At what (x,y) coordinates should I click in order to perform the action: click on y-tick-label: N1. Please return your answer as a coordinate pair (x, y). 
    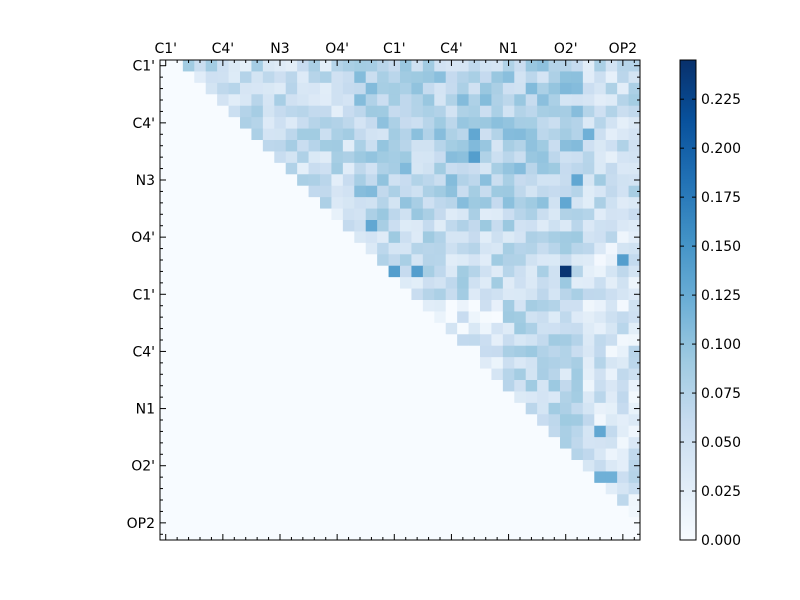
    Looking at the image, I should click on (145, 410).